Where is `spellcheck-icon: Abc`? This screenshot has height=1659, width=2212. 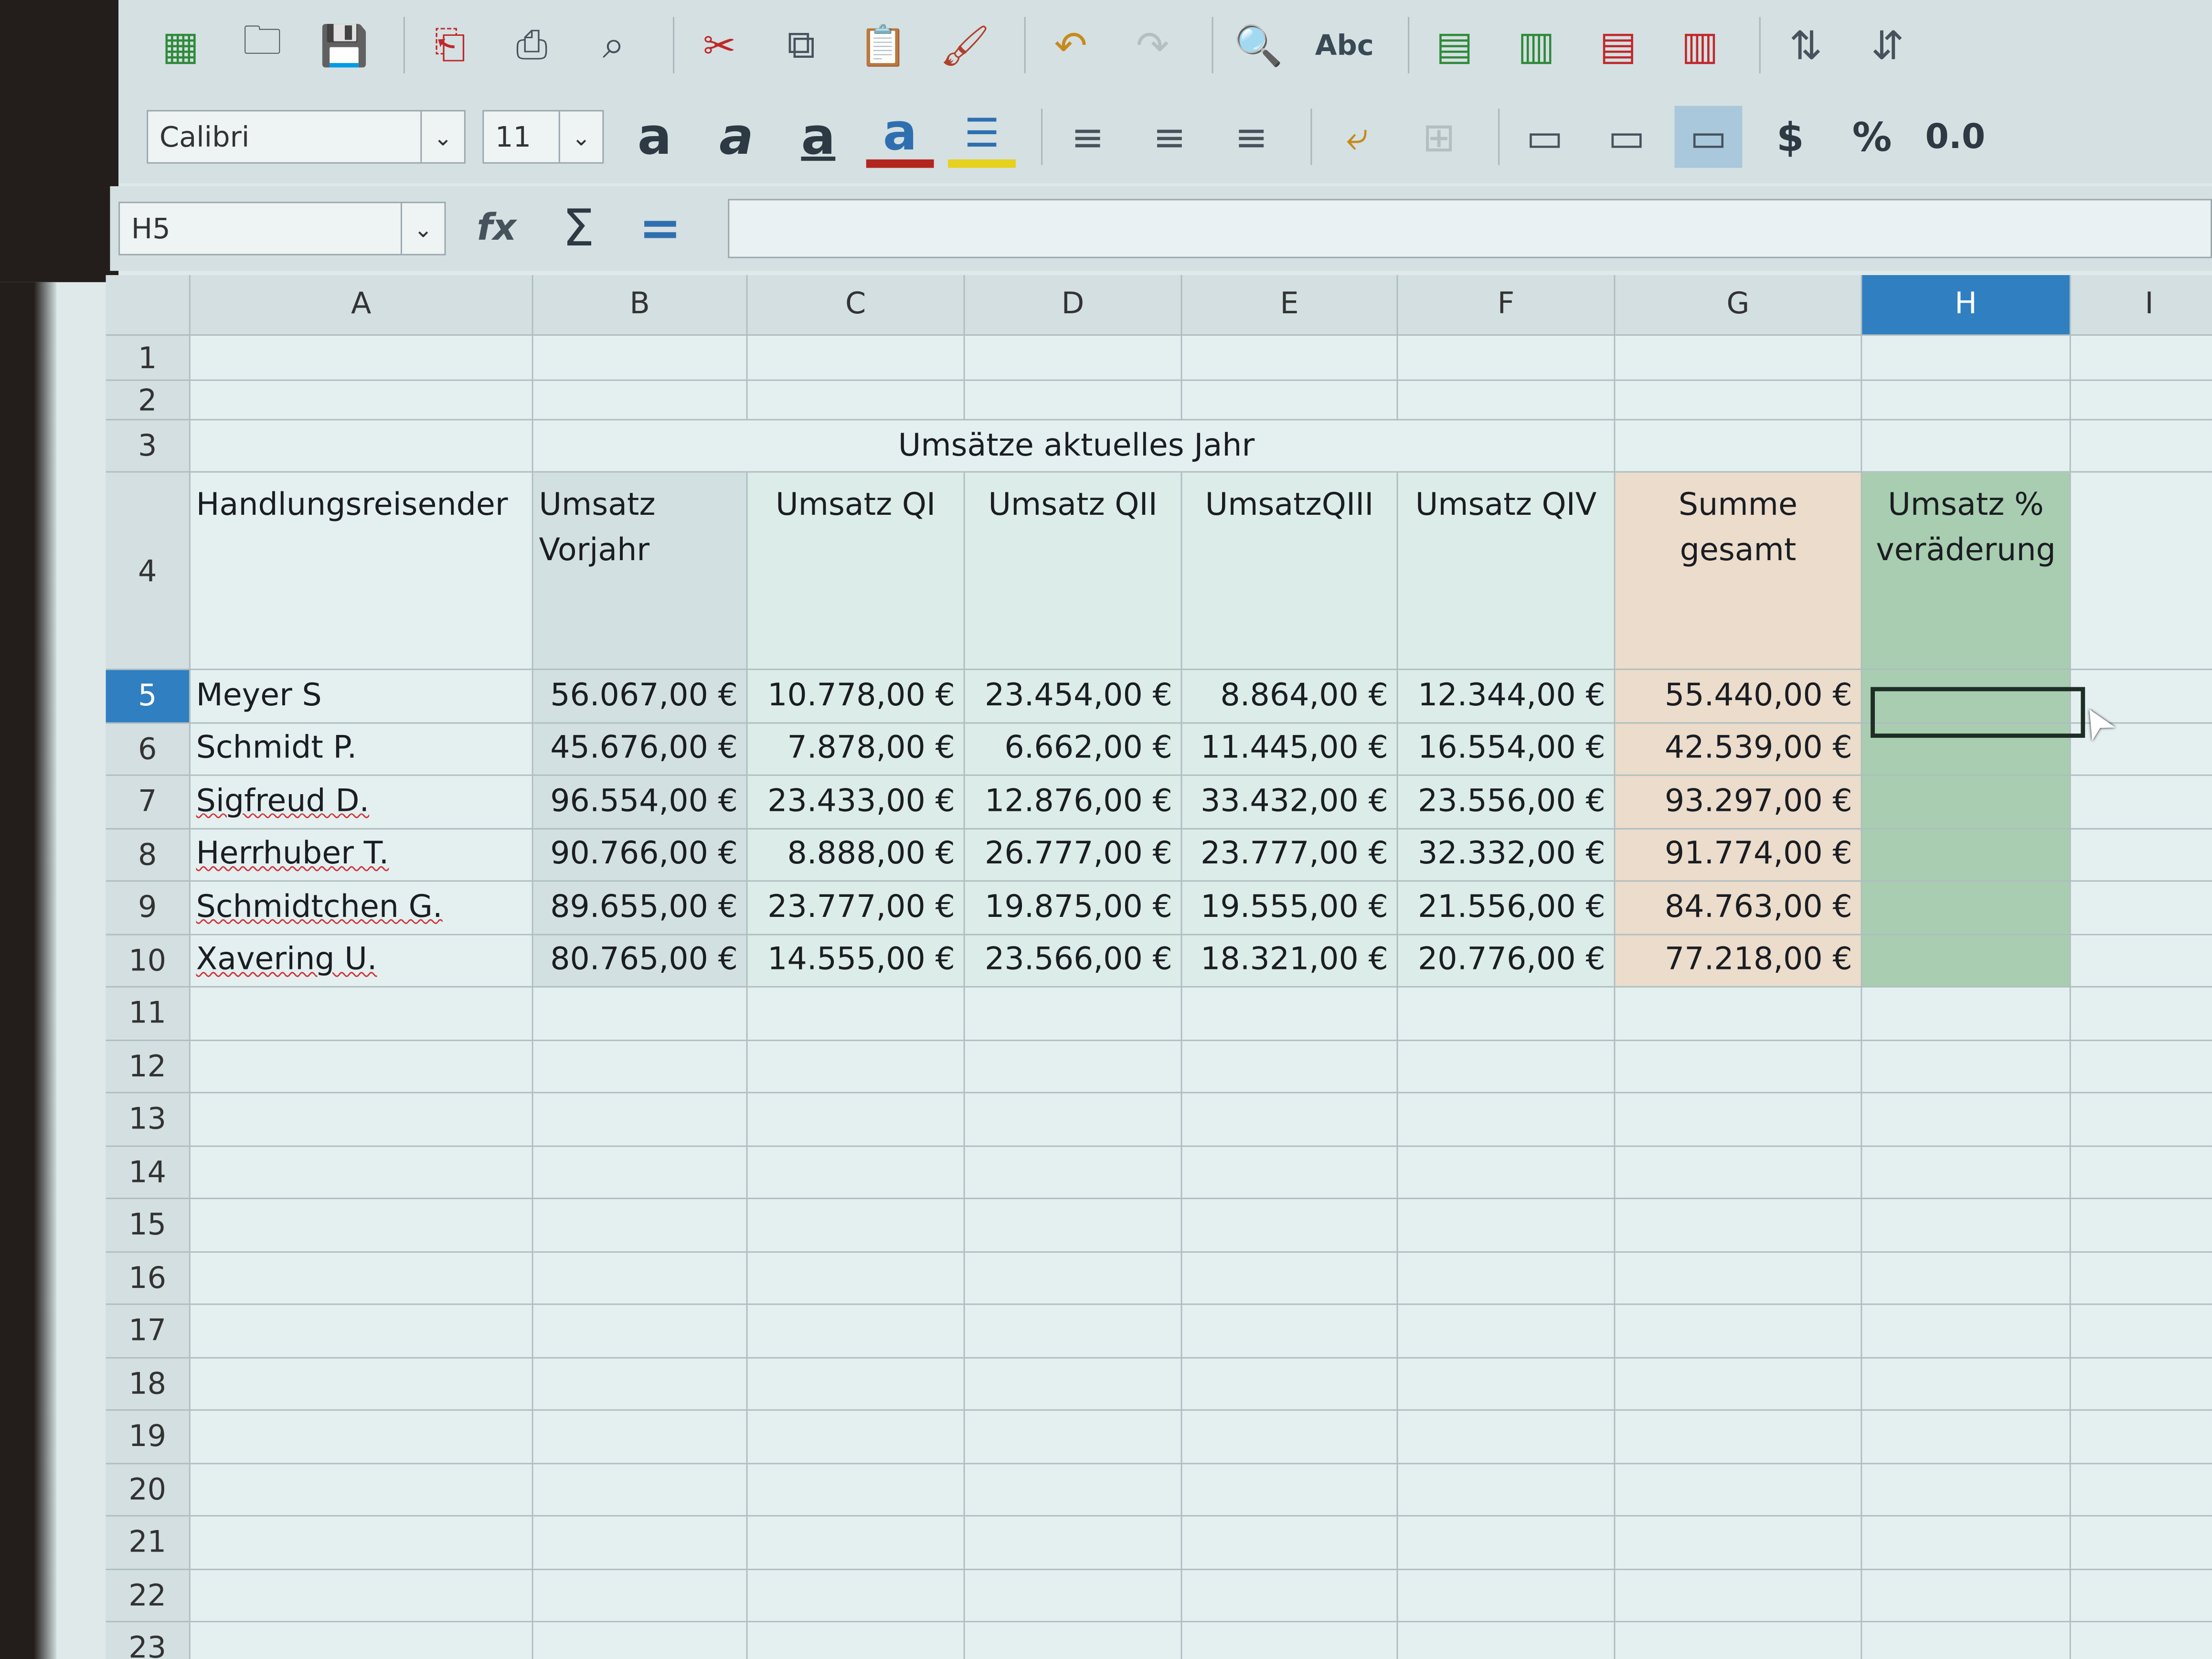 spellcheck-icon: Abc is located at coordinates (1344, 45).